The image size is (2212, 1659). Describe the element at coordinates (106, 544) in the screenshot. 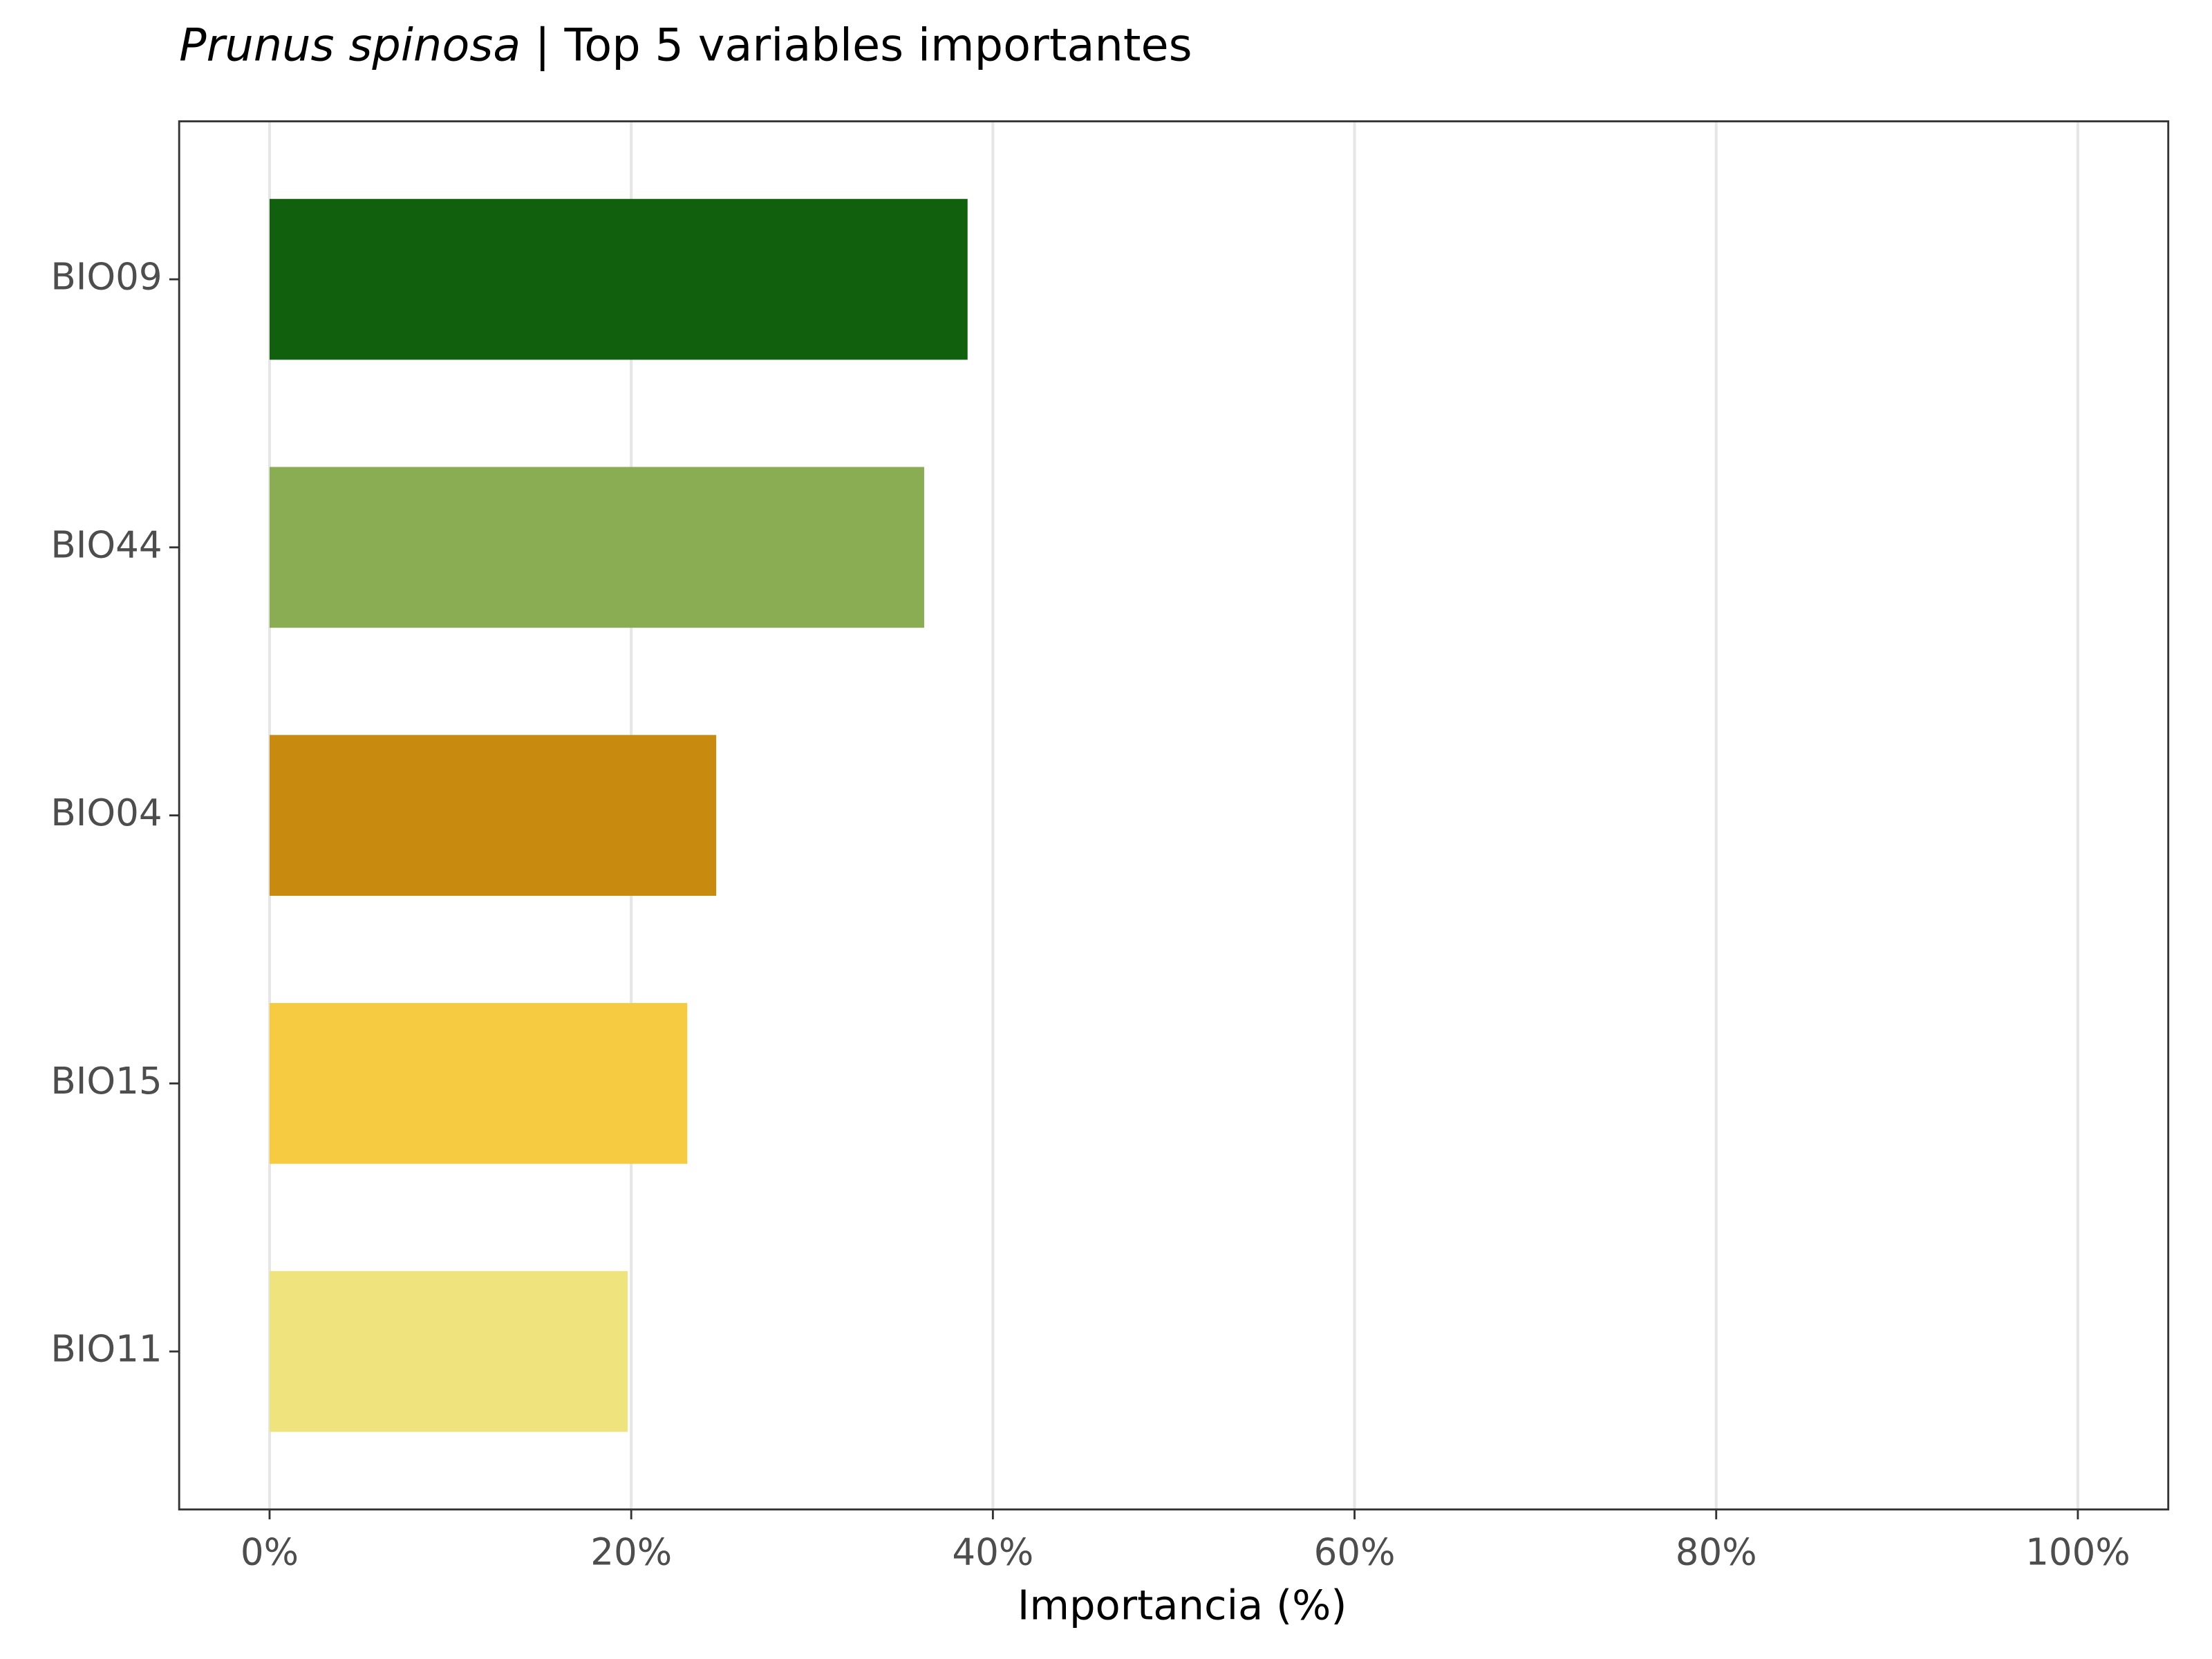

I see `y-tick-label: BIO44` at that location.